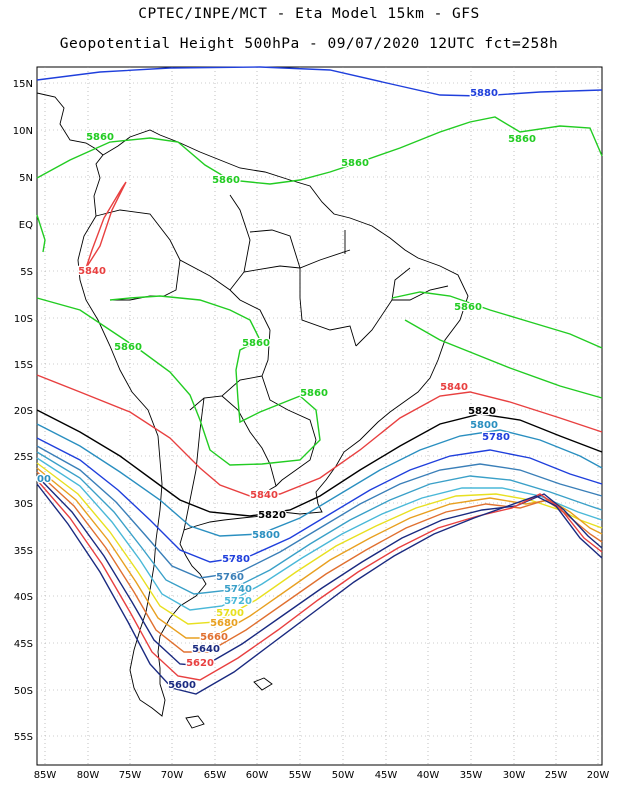 The width and height of the screenshot is (618, 800). What do you see at coordinates (45, 775) in the screenshot?
I see `lon-tick-label: 85W` at bounding box center [45, 775].